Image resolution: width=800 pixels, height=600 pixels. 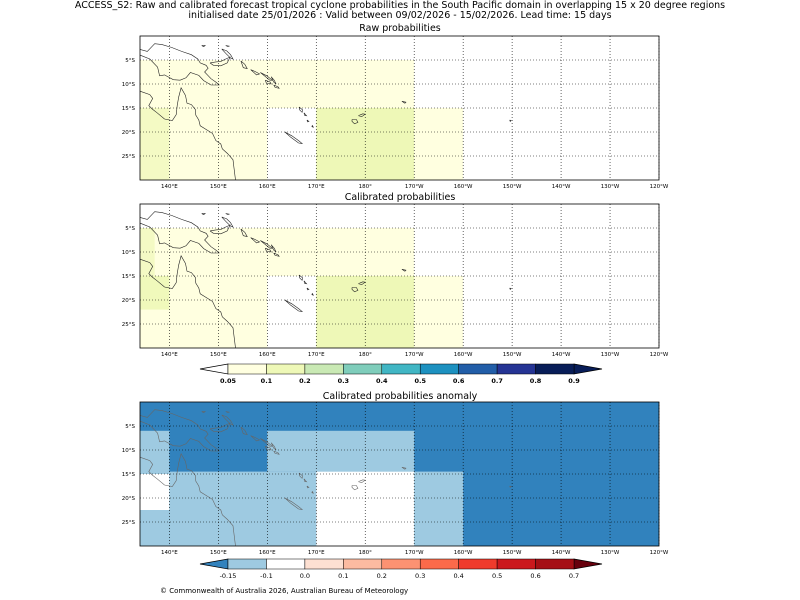 I want to click on lon-tick-label: 160°W, so click(x=463, y=355).